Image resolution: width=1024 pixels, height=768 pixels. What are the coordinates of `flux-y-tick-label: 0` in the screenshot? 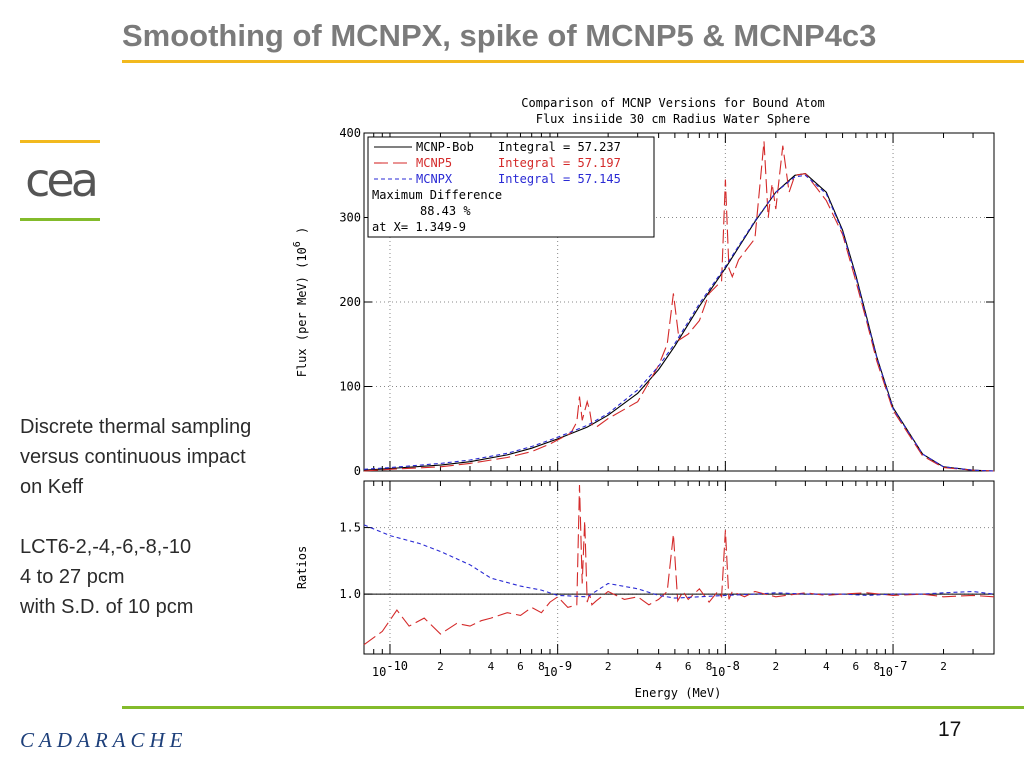 It's located at (357, 471).